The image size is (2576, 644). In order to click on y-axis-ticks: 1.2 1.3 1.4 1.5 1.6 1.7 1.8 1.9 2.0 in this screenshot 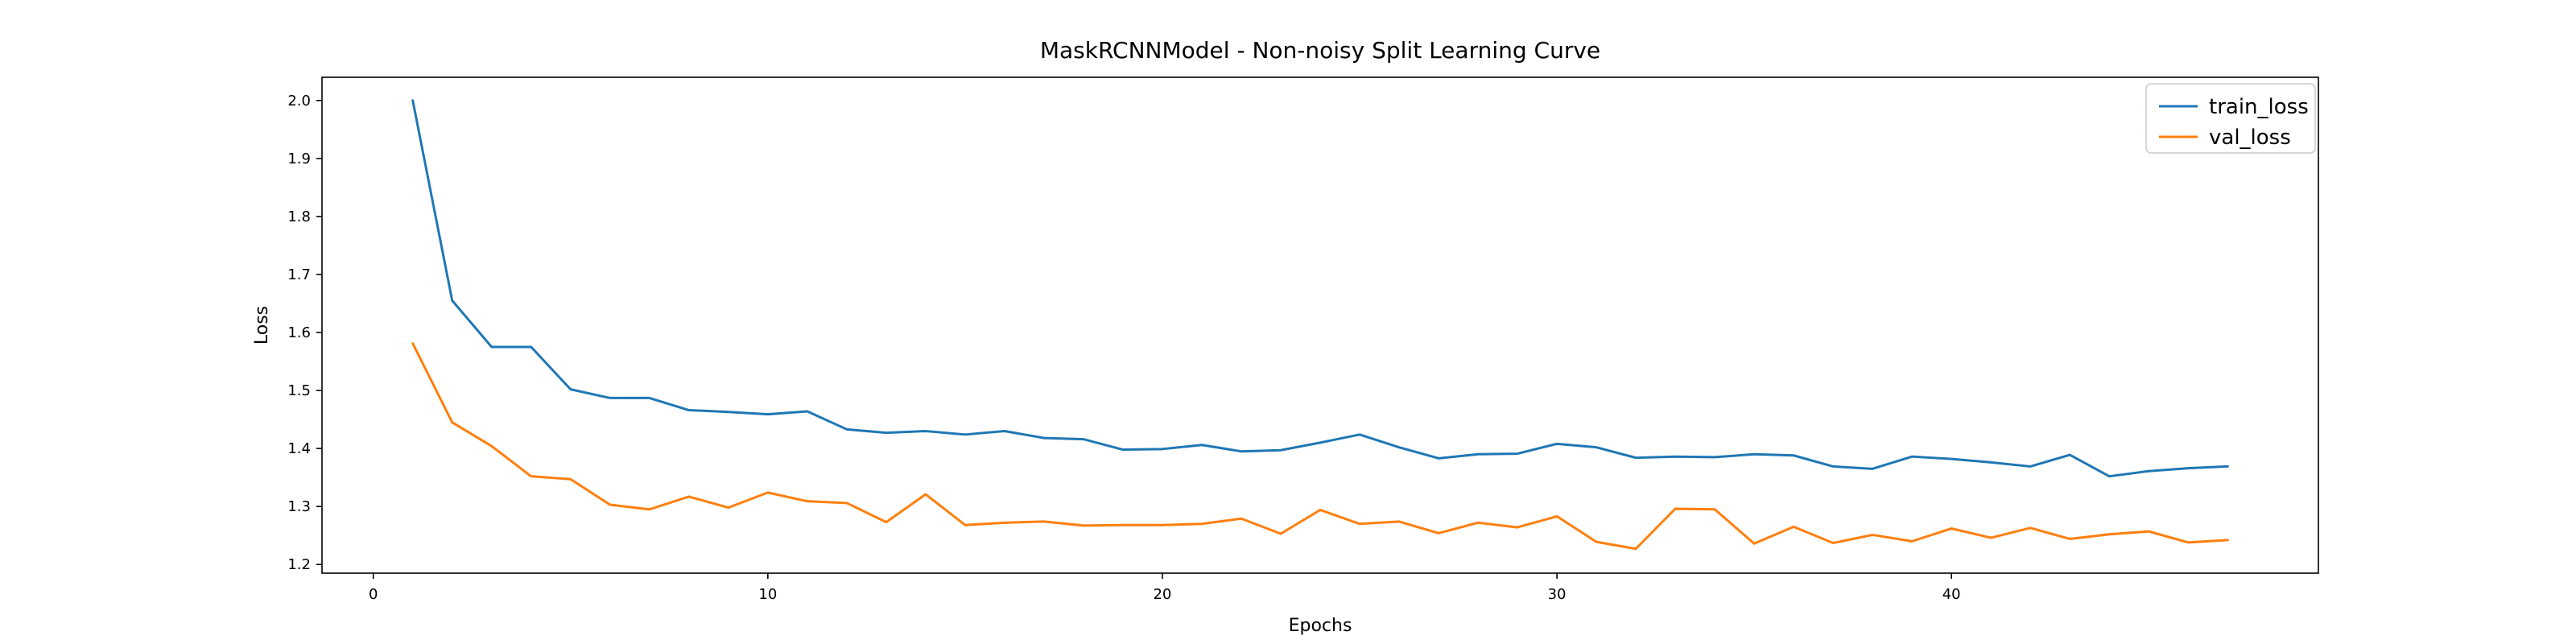, I will do `click(304, 333)`.